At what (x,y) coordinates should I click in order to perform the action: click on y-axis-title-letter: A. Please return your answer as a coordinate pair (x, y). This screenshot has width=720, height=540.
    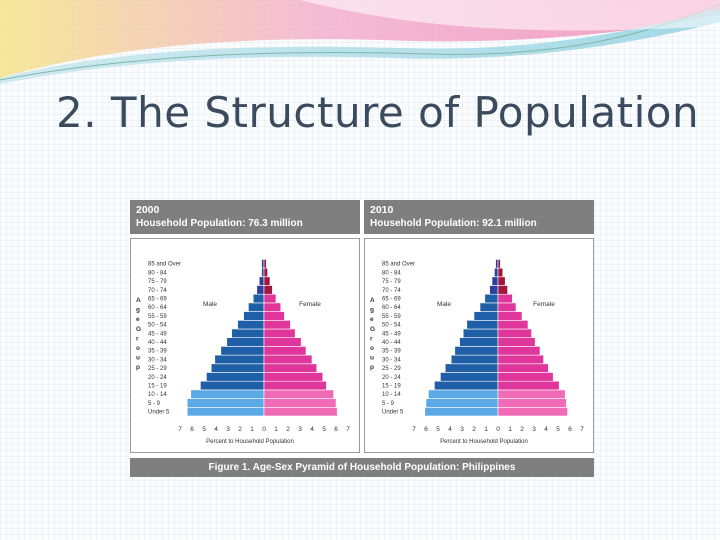
    Looking at the image, I should click on (372, 300).